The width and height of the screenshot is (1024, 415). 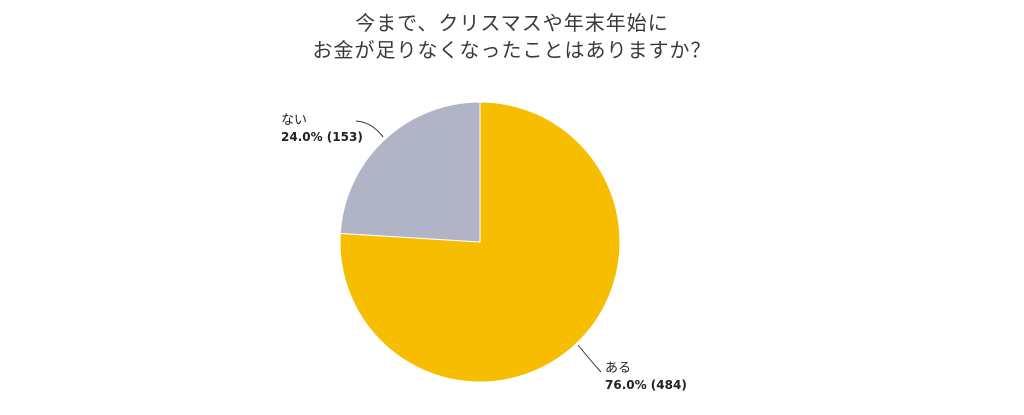 I want to click on leader-line-nai, so click(x=369, y=129).